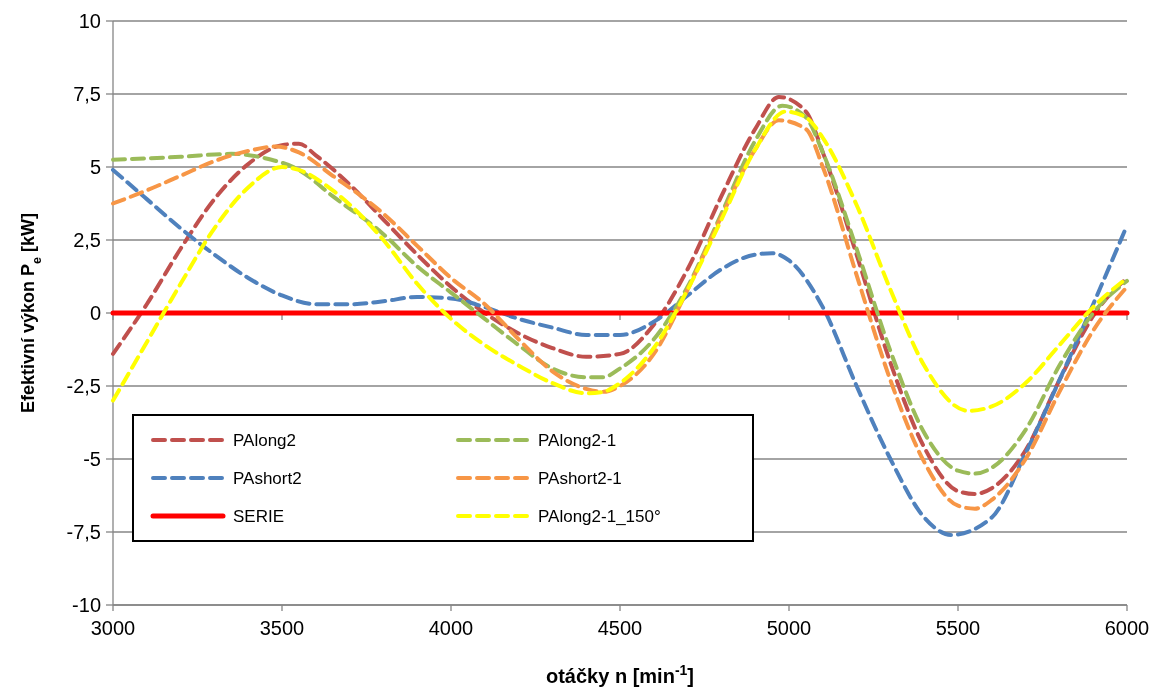 The image size is (1154, 691). Describe the element at coordinates (92, 459) in the screenshot. I see `y-tick-label: -5` at that location.